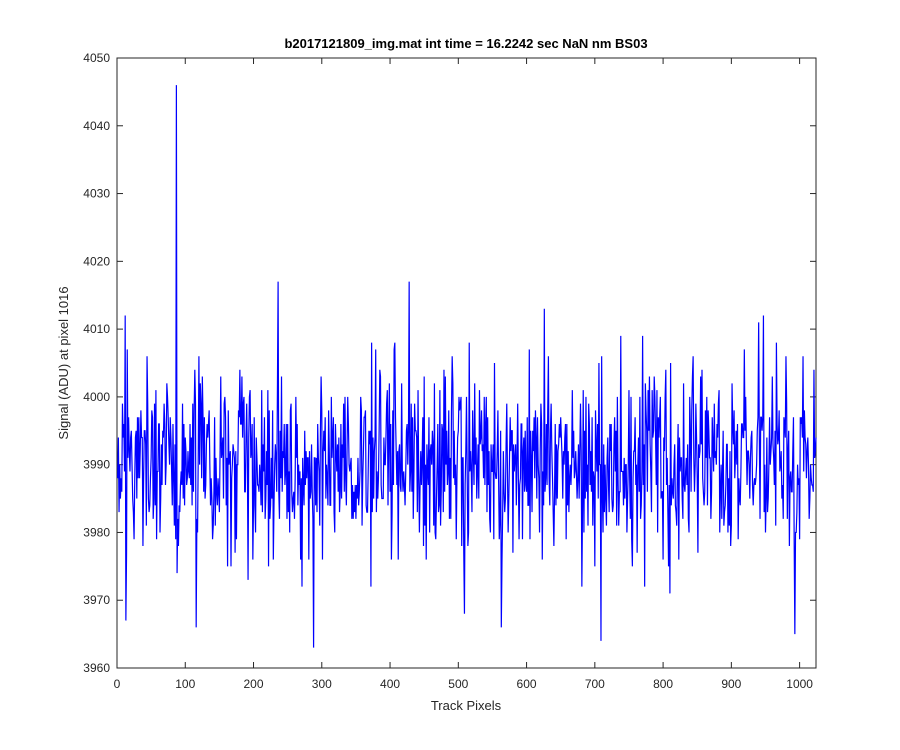 The height and width of the screenshot is (750, 900). I want to click on x-tick-label: 900, so click(731, 684).